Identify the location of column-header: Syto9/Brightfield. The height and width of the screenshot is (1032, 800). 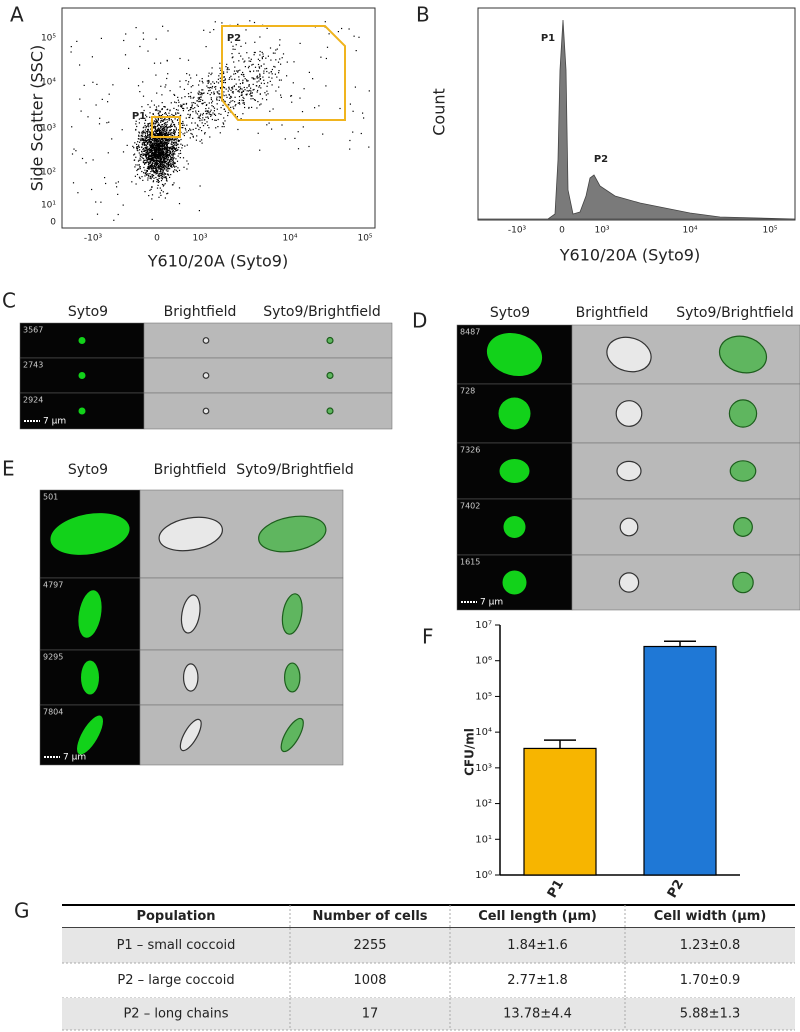
(735, 313).